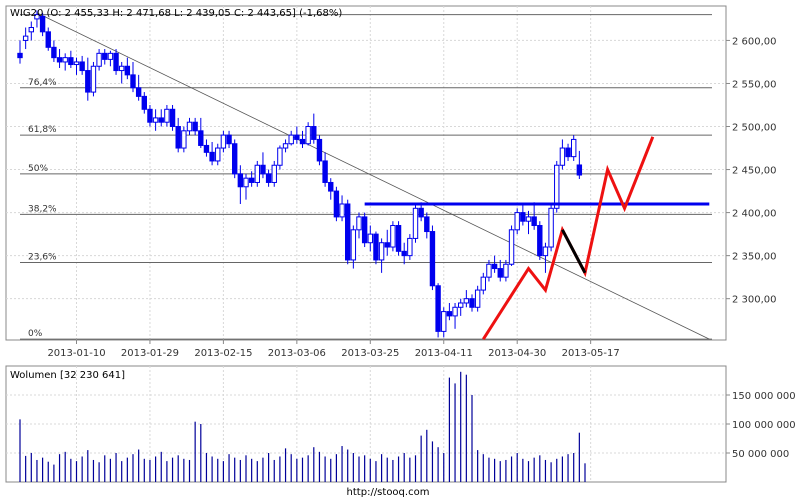 The height and width of the screenshot is (500, 800). I want to click on price-y-tick-label: 2 600,00, so click(754, 41).